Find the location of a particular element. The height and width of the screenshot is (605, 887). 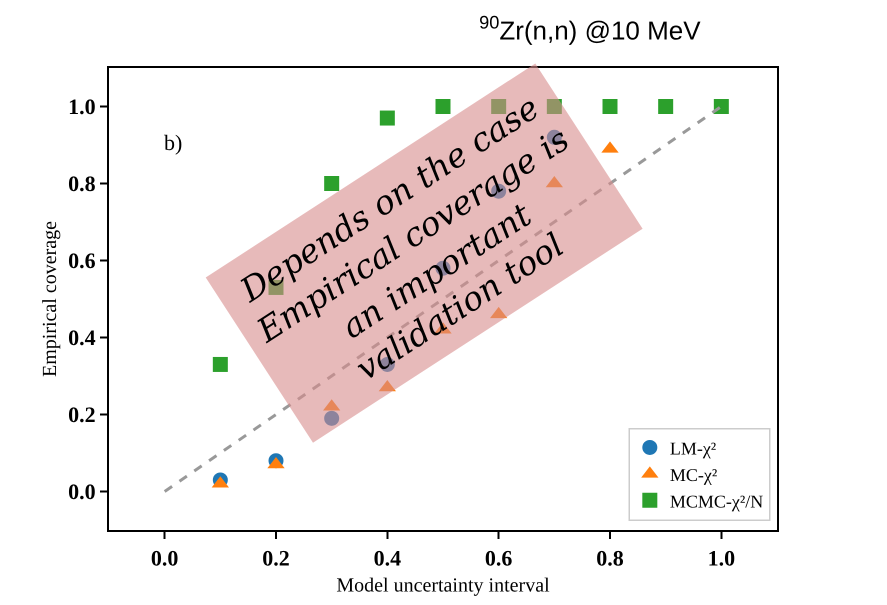

legend-label: MCMC-χ²/N is located at coordinates (717, 501).